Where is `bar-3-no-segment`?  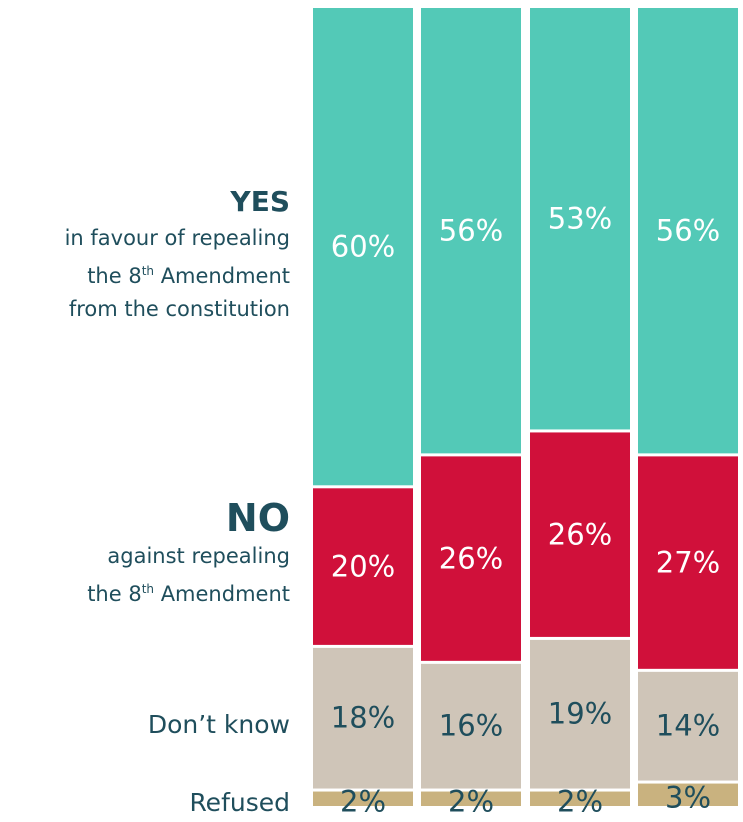
bar-3-no-segment is located at coordinates (580, 534).